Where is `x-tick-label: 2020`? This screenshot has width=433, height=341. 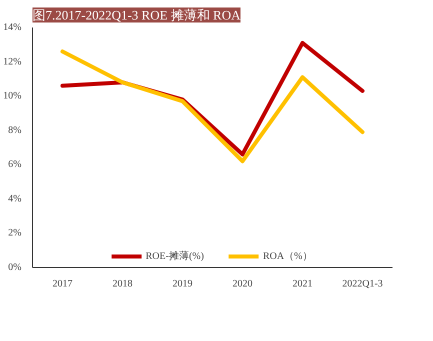 x-tick-label: 2020 is located at coordinates (242, 284).